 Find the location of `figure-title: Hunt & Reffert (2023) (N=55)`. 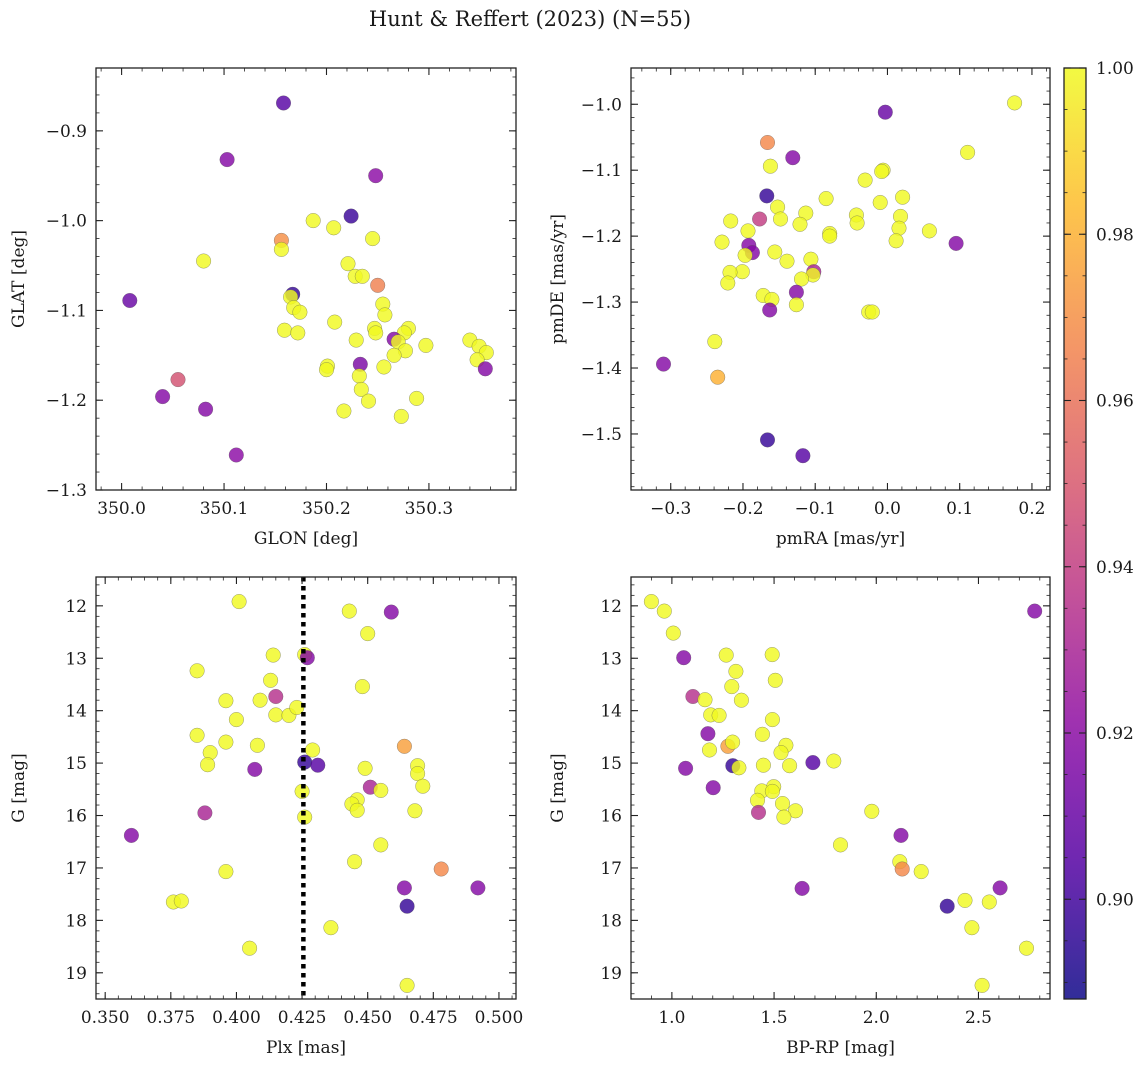

figure-title: Hunt & Reffert (2023) (N=55) is located at coordinates (530, 19).